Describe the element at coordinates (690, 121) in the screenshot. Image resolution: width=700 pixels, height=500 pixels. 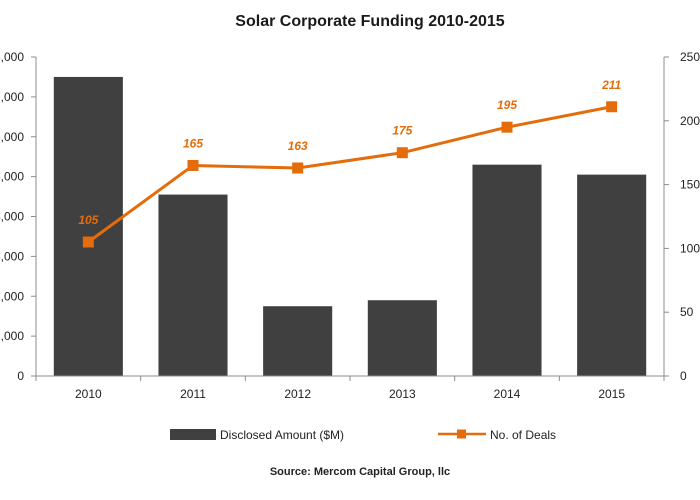
I see `right-tick-label: 200` at that location.